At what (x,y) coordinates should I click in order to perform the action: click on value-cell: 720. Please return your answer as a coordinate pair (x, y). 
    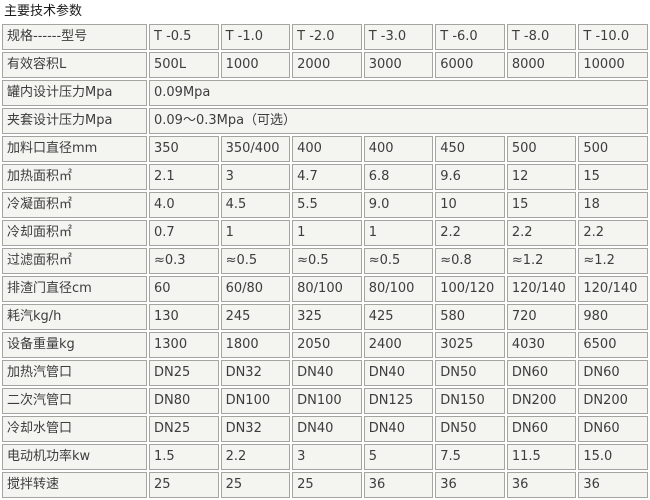
    Looking at the image, I should click on (541, 317).